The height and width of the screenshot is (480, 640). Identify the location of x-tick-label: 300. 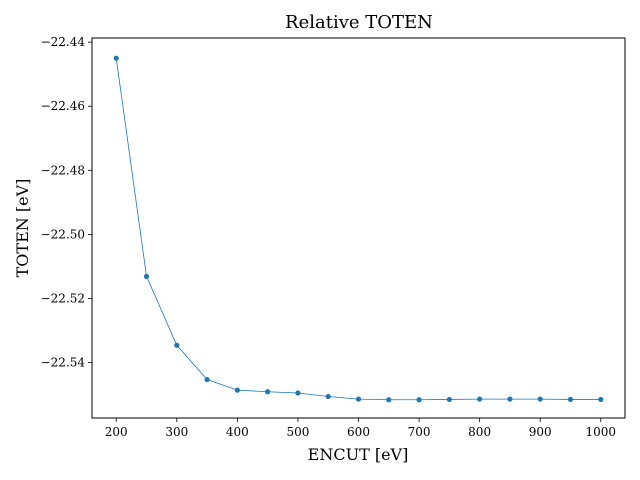
(176, 432).